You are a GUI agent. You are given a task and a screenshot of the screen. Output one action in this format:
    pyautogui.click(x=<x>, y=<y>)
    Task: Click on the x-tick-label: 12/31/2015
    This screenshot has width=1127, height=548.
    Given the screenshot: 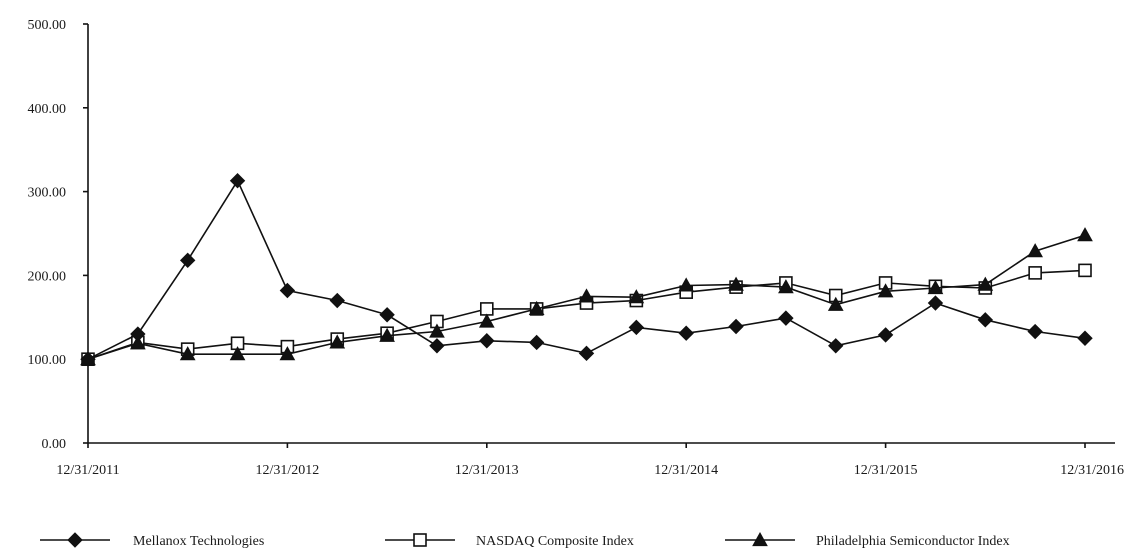 What is the action you would take?
    pyautogui.click(x=886, y=470)
    